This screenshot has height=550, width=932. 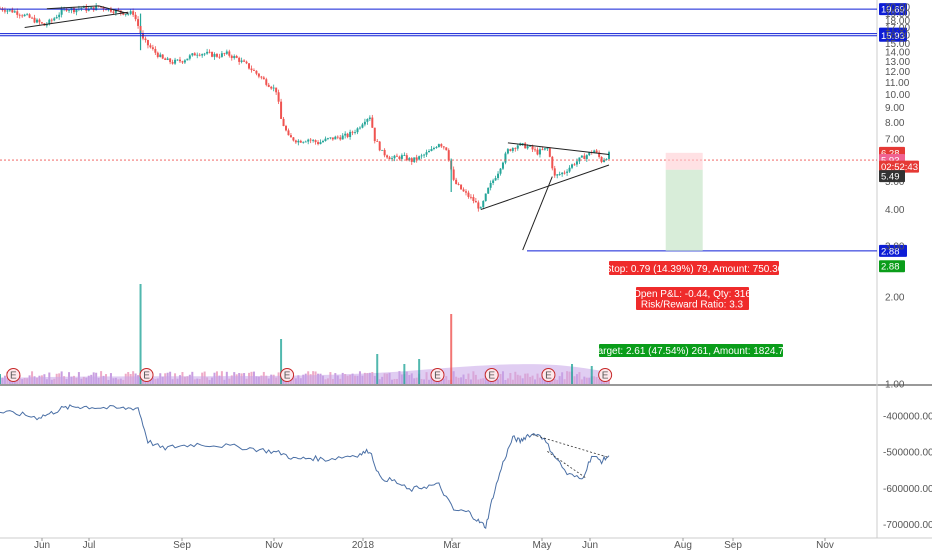 What do you see at coordinates (434, 544) in the screenshot?
I see `time-axis: Jun Jul Sep Nov 2018 Mar May Jun Aug Sep Nov` at bounding box center [434, 544].